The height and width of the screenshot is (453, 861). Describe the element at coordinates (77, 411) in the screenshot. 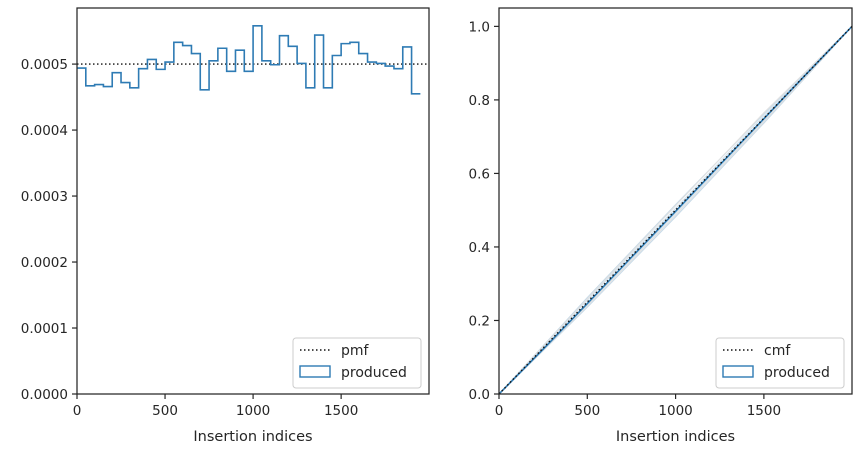

I see `left-x-tick-label: 0` at that location.